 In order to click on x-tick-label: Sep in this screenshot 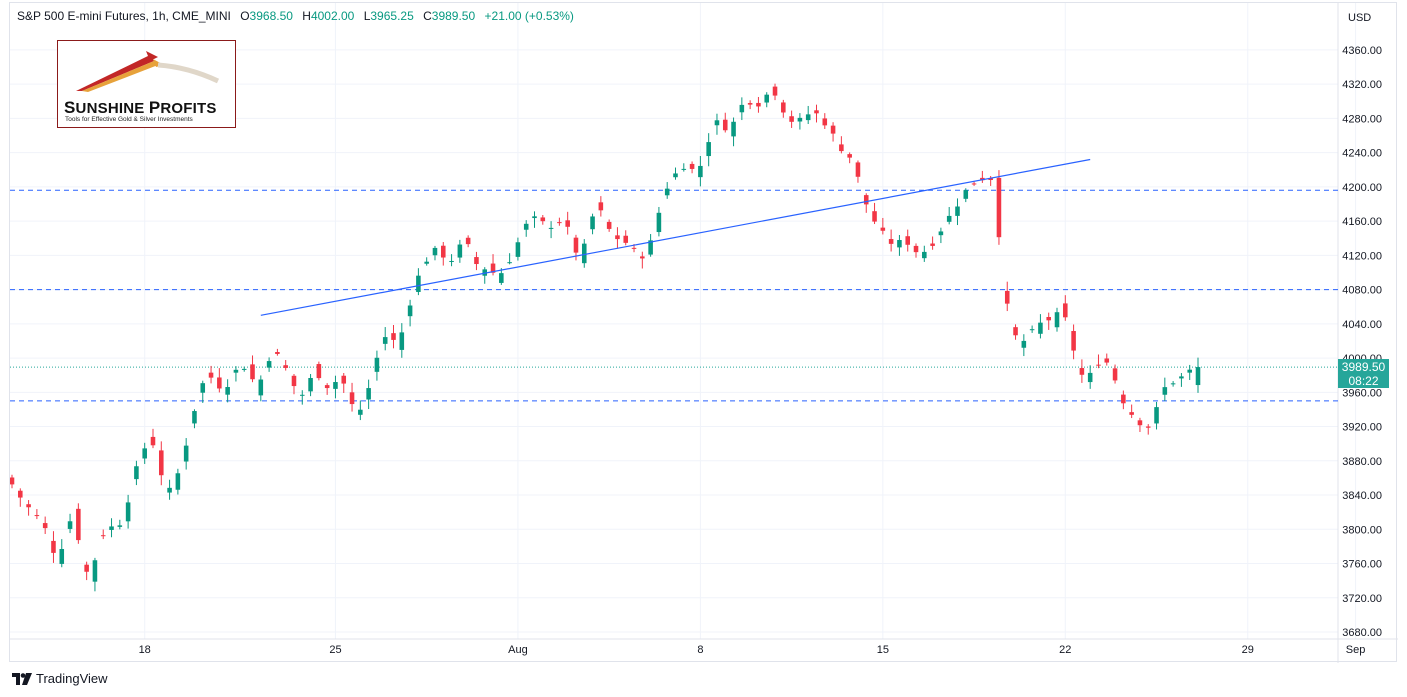, I will do `click(1356, 650)`.